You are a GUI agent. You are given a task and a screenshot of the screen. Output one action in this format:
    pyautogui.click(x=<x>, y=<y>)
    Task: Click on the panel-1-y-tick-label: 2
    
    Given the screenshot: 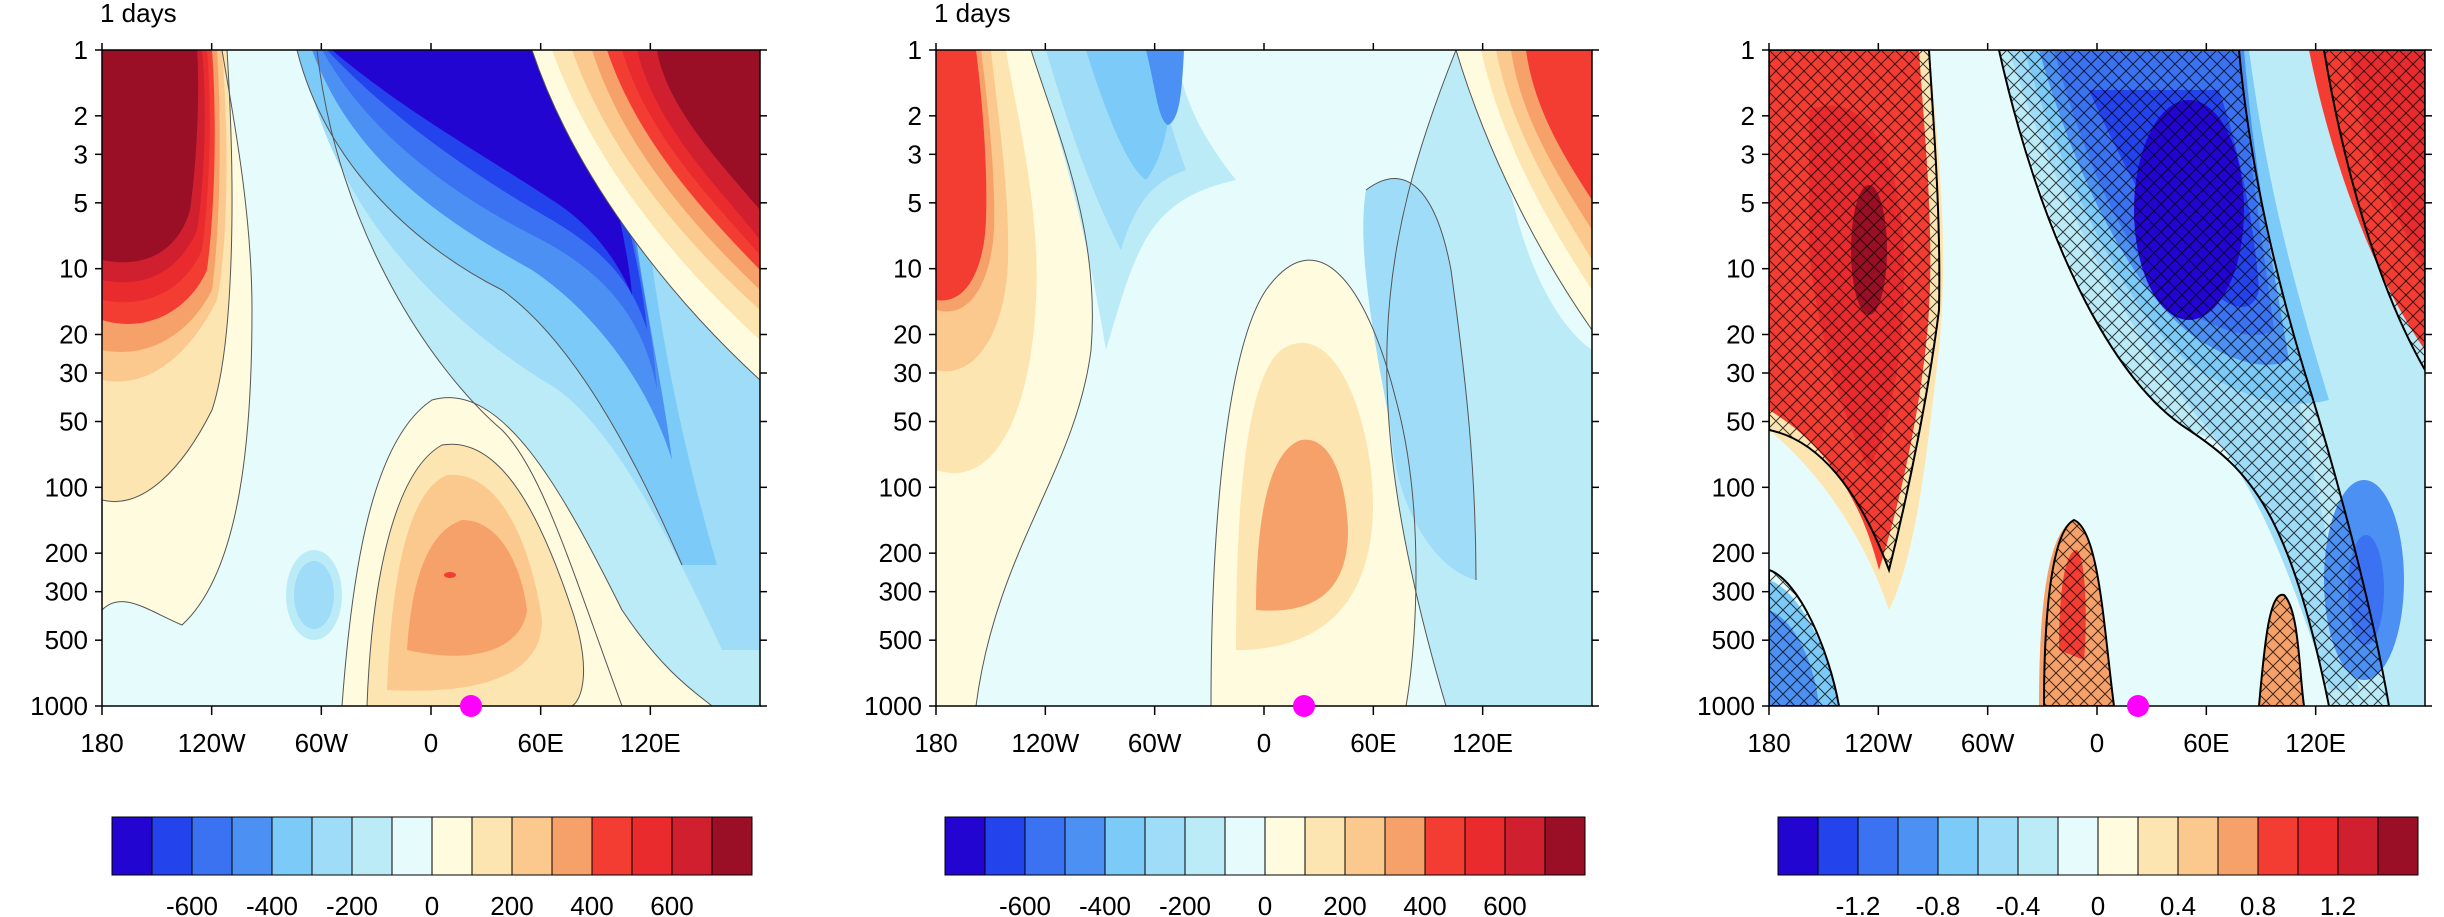 What is the action you would take?
    pyautogui.click(x=81, y=116)
    